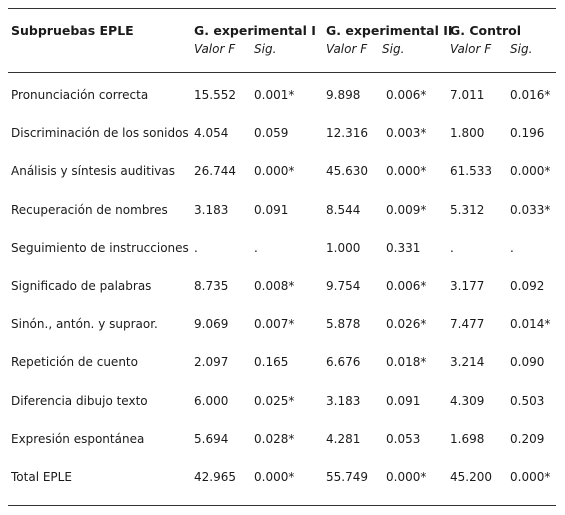 This screenshot has height=515, width=565. What do you see at coordinates (527, 133) in the screenshot?
I see `cell-sig: 0.196` at bounding box center [527, 133].